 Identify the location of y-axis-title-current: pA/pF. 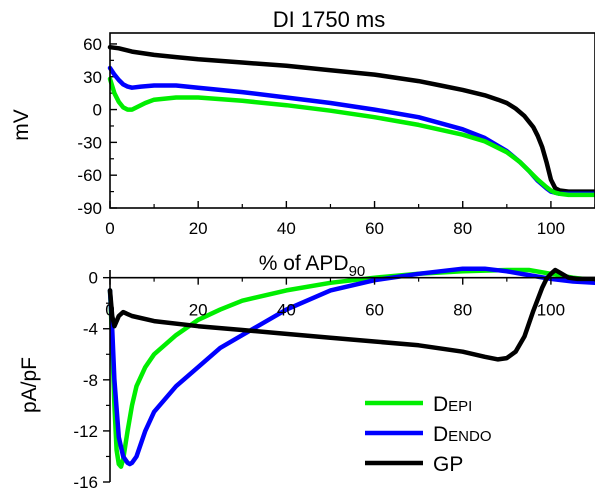
(29, 385).